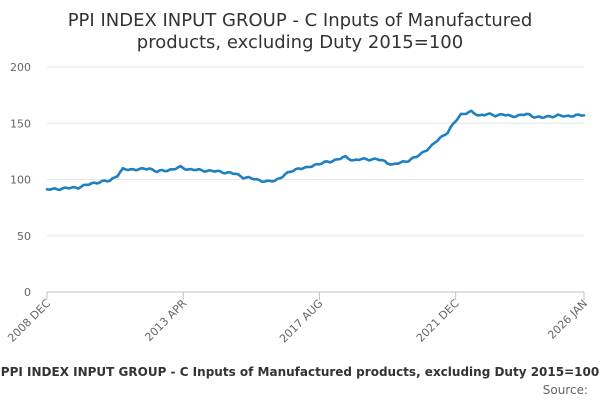  Describe the element at coordinates (20, 67) in the screenshot. I see `y-tick-label: 200` at that location.